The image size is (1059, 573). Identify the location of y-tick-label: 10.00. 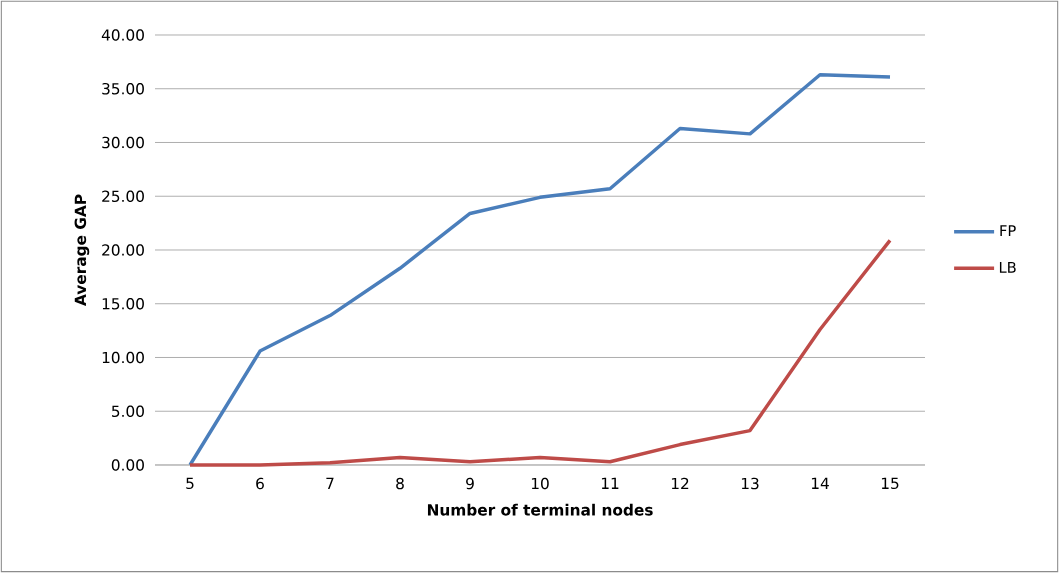
(123, 357).